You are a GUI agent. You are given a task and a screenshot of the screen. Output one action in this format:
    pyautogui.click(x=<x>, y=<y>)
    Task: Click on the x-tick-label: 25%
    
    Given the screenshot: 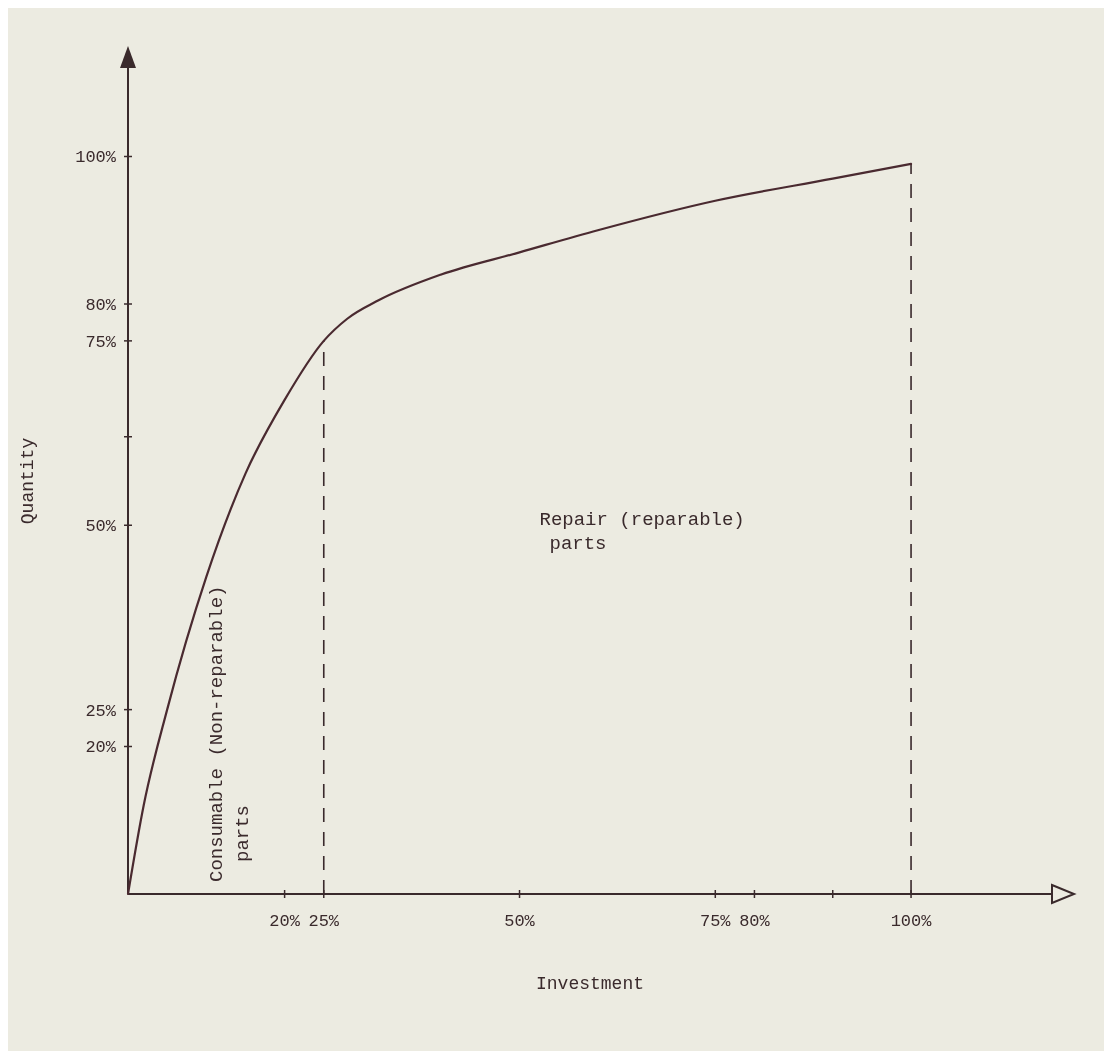 What is the action you would take?
    pyautogui.click(x=324, y=921)
    